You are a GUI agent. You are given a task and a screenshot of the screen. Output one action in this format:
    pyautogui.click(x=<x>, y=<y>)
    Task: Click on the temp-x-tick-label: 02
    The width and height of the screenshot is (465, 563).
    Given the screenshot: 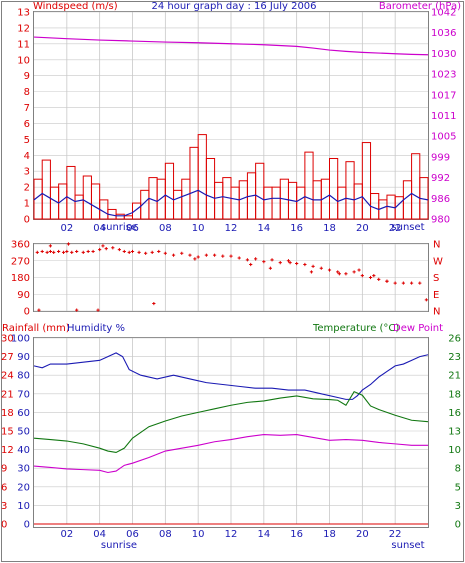 What is the action you would take?
    pyautogui.click(x=66, y=534)
    